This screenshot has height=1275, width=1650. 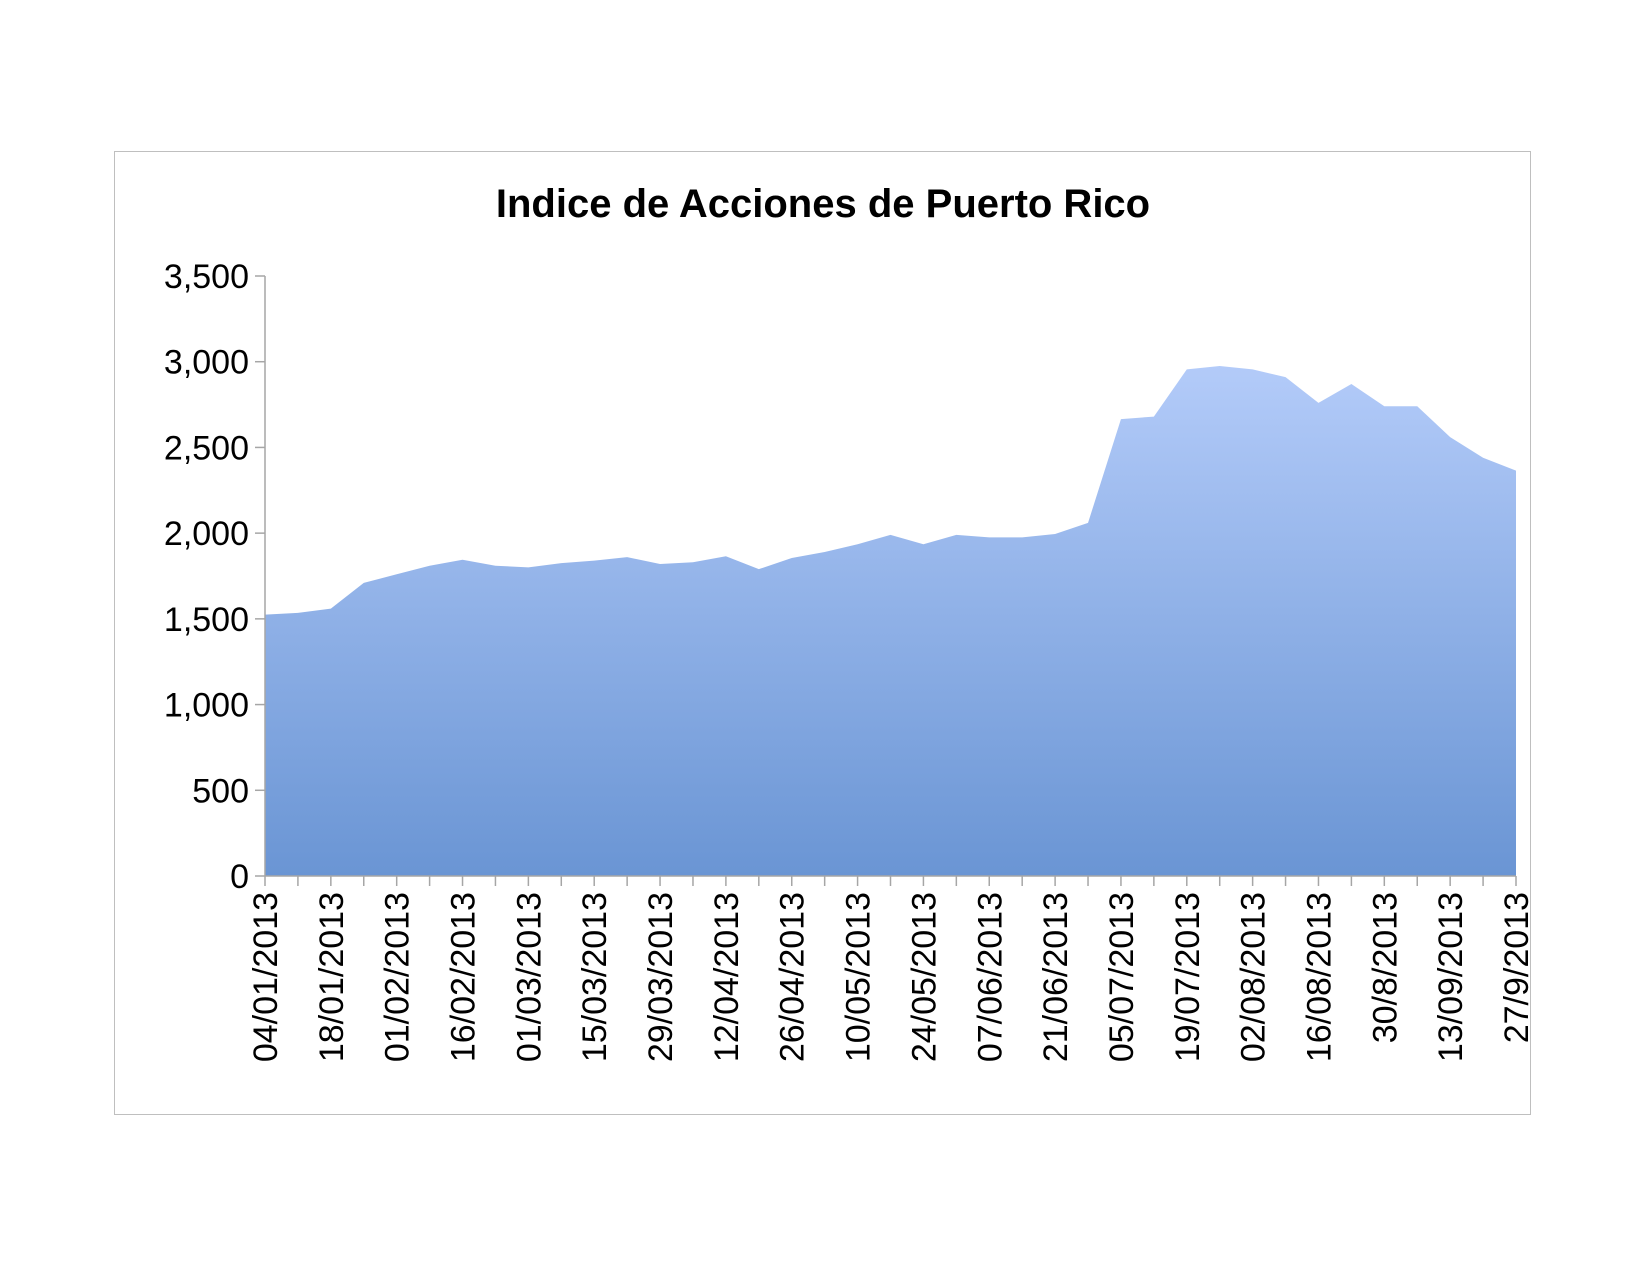 What do you see at coordinates (206, 706) in the screenshot?
I see `y-tick-label: 1,000` at bounding box center [206, 706].